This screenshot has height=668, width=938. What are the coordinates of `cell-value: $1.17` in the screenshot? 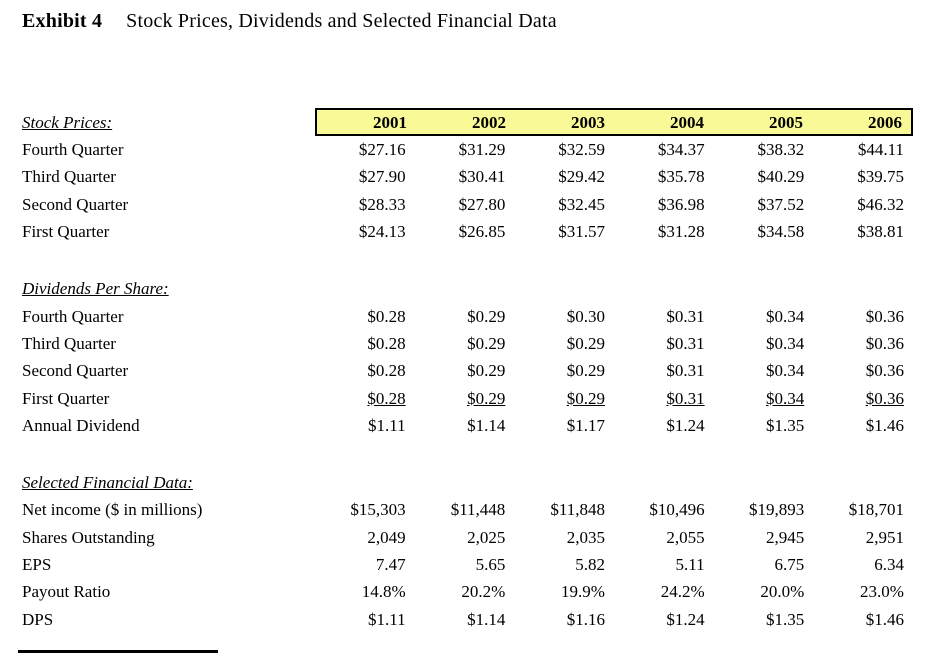 It's located at (585, 425).